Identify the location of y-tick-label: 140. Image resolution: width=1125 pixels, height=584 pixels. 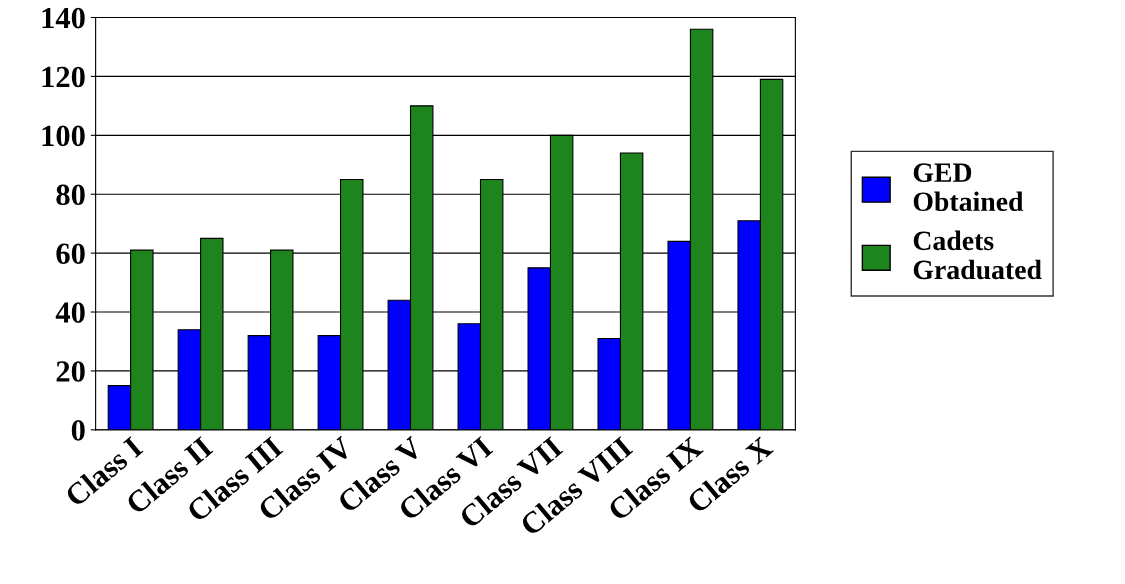
(63, 18).